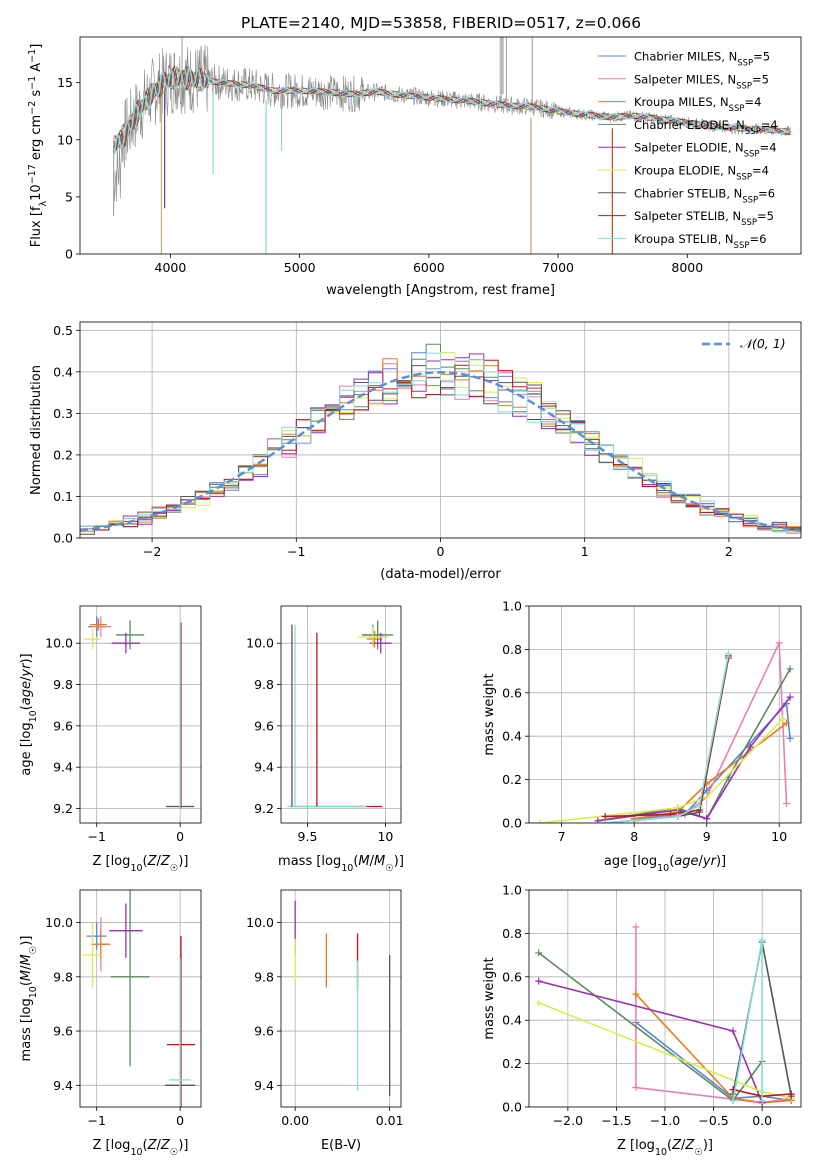 Image resolution: width=819 pixels, height=1174 pixels. Describe the element at coordinates (180, 1120) in the screenshot. I see `x-tick-label: 0` at that location.